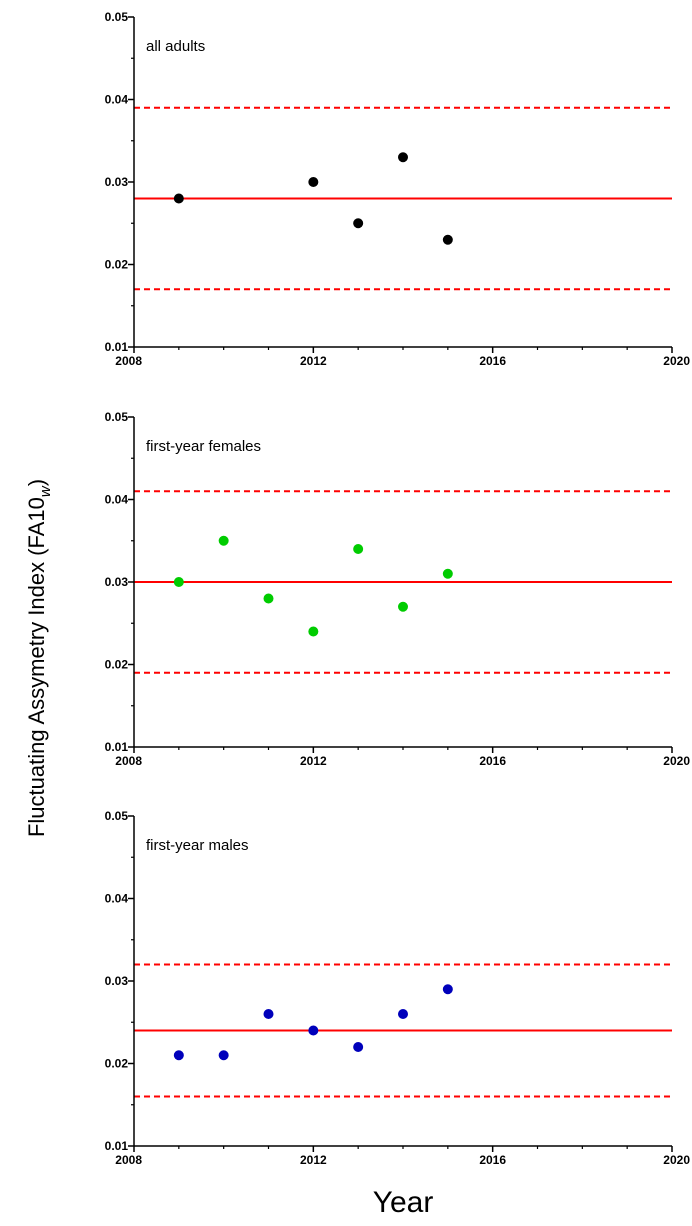 This screenshot has height=1226, width=692. I want to click on x-axis-title: Year, so click(403, 1202).